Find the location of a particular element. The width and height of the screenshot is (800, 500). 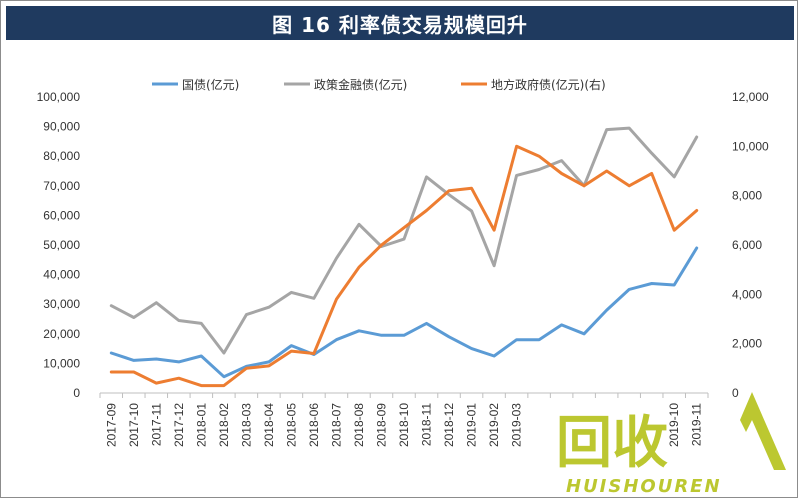

left-tick-label: 60,000 is located at coordinates (61, 215).